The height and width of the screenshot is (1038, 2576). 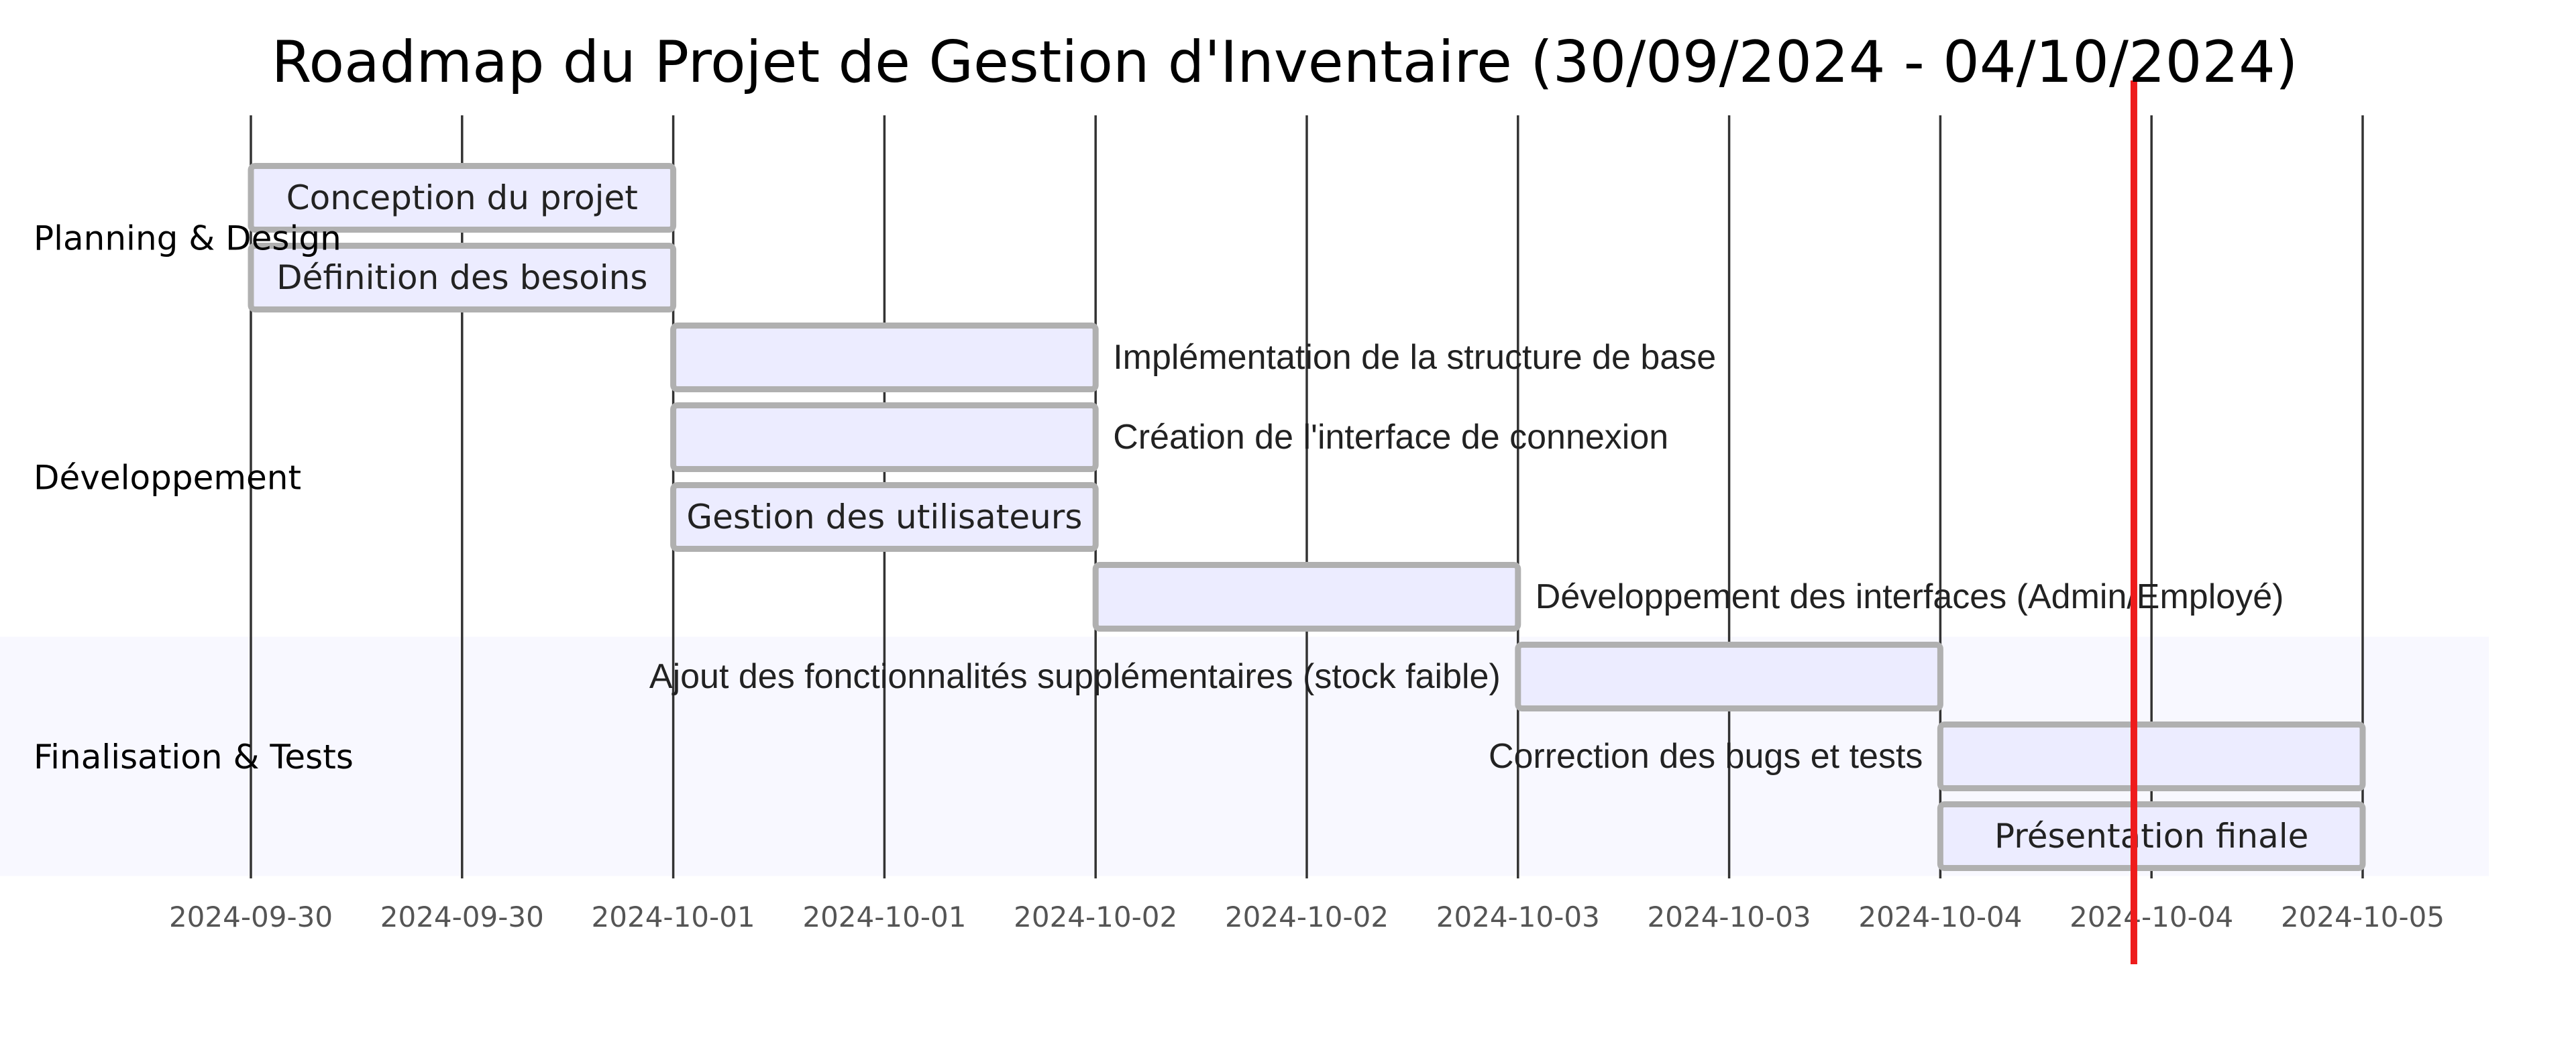 What do you see at coordinates (1706, 756) in the screenshot?
I see `task-label: Correction des bugs et tests` at bounding box center [1706, 756].